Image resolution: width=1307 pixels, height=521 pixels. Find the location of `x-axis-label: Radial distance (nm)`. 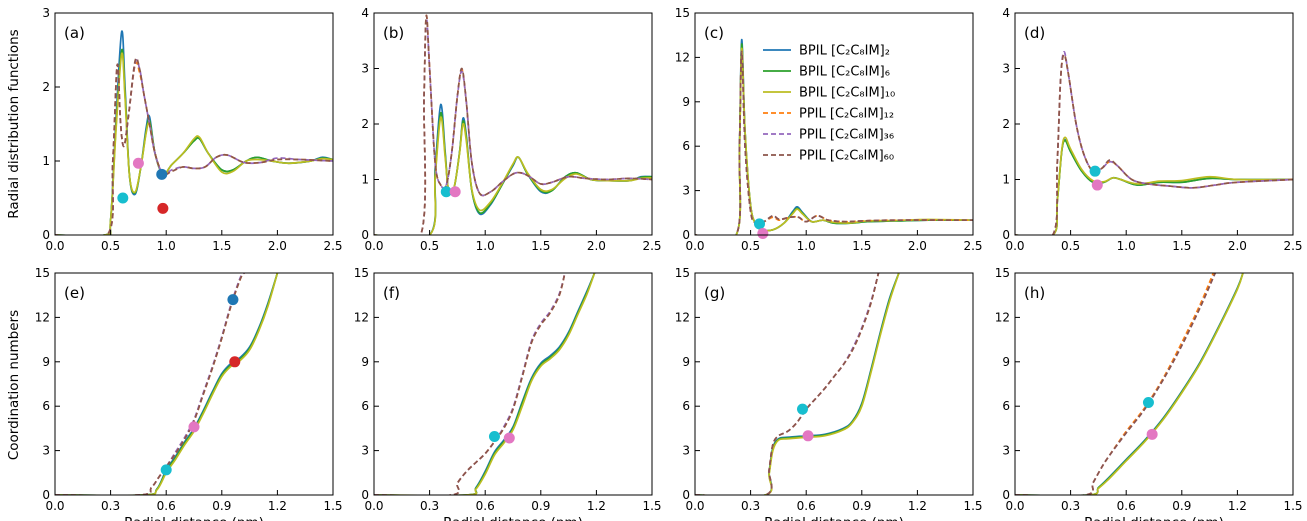

x-axis-label: Radial distance (nm) is located at coordinates (834, 518).